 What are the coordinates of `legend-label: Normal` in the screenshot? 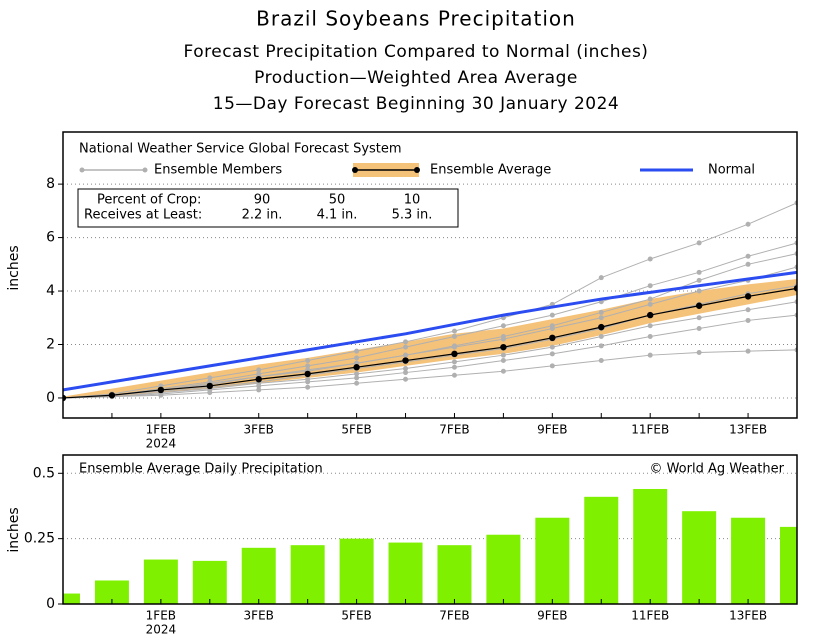 It's located at (731, 170).